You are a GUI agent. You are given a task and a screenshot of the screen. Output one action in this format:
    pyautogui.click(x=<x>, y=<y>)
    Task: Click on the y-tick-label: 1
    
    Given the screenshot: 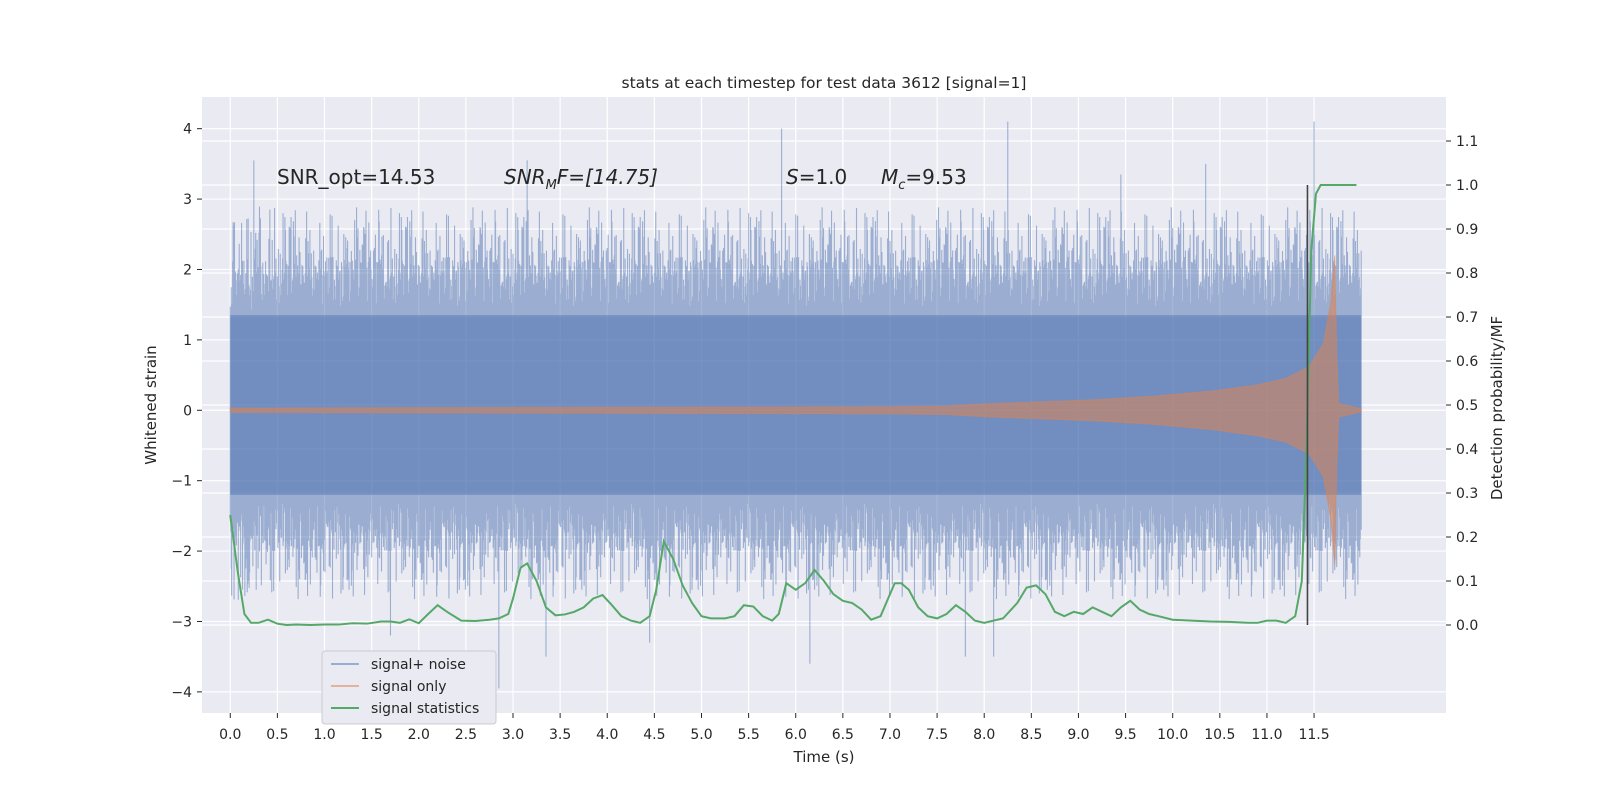 What is the action you would take?
    pyautogui.click(x=187, y=341)
    